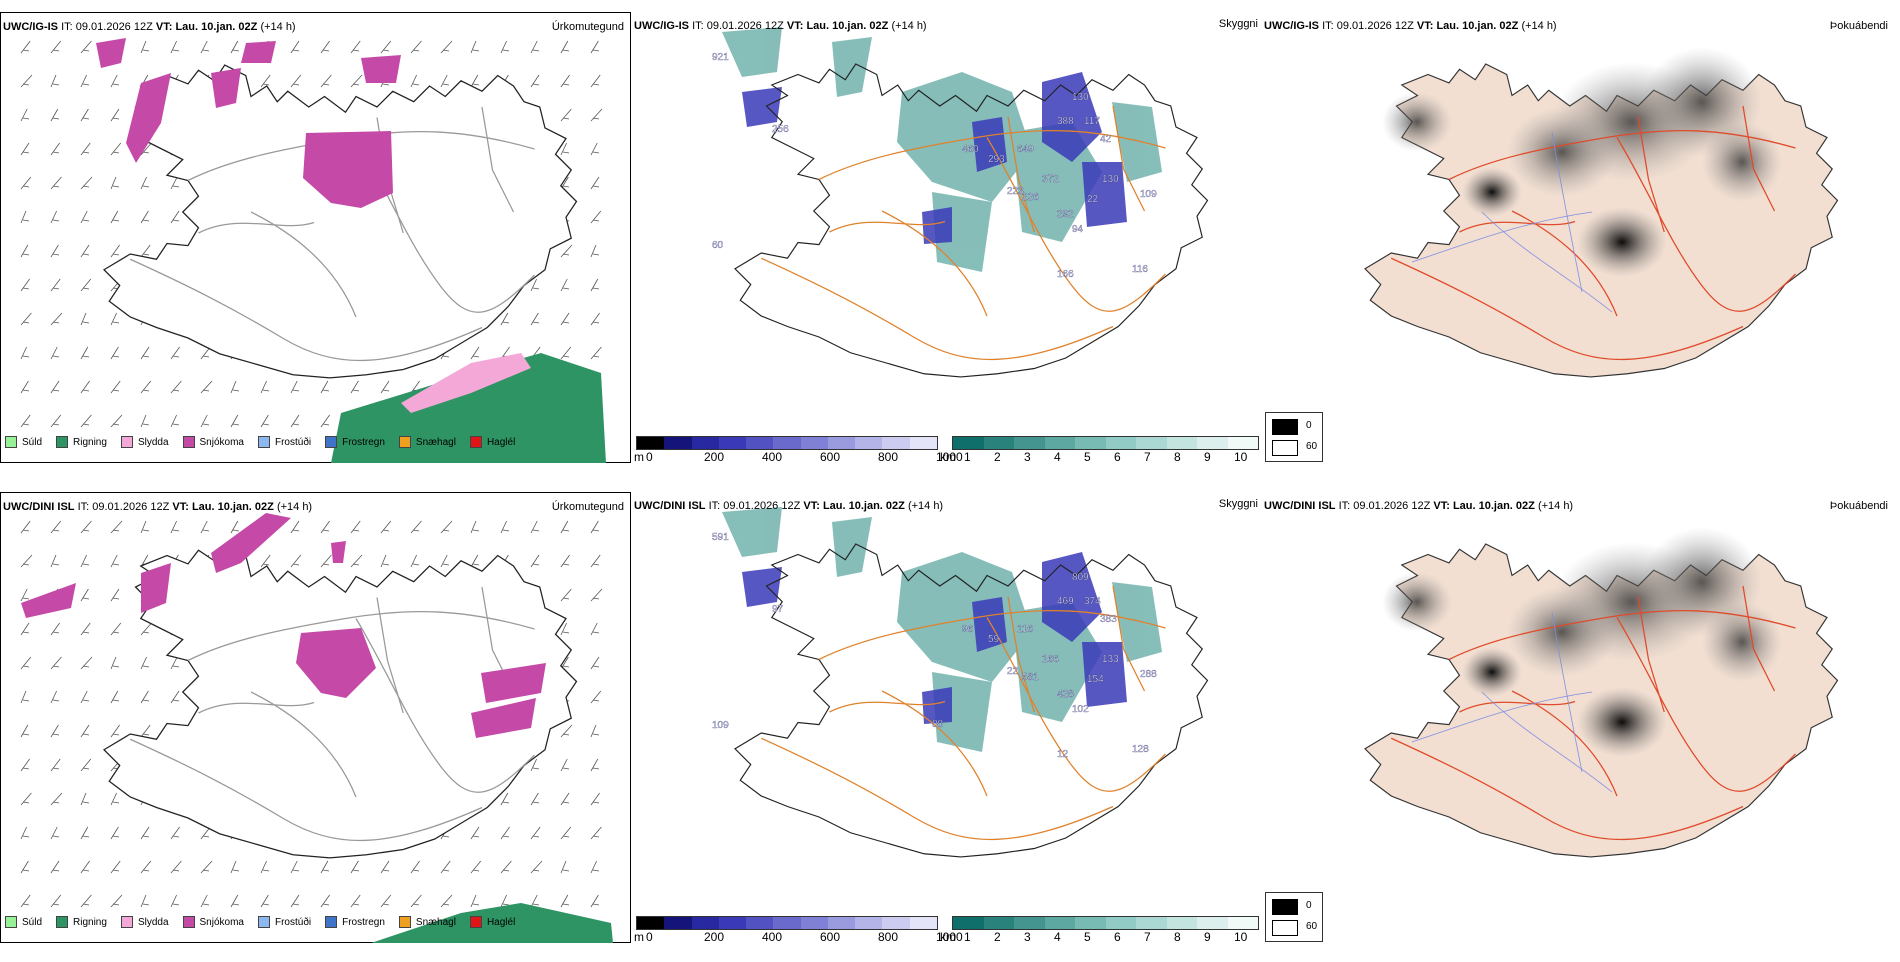 The image size is (1900, 962). What do you see at coordinates (1065, 601) in the screenshot?
I see `cloud-base-label: 469` at bounding box center [1065, 601].